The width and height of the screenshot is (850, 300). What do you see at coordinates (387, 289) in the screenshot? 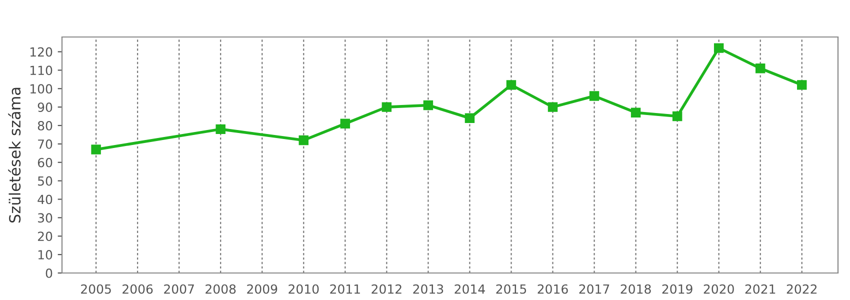
I see `x-tick-label: 2012` at bounding box center [387, 289].